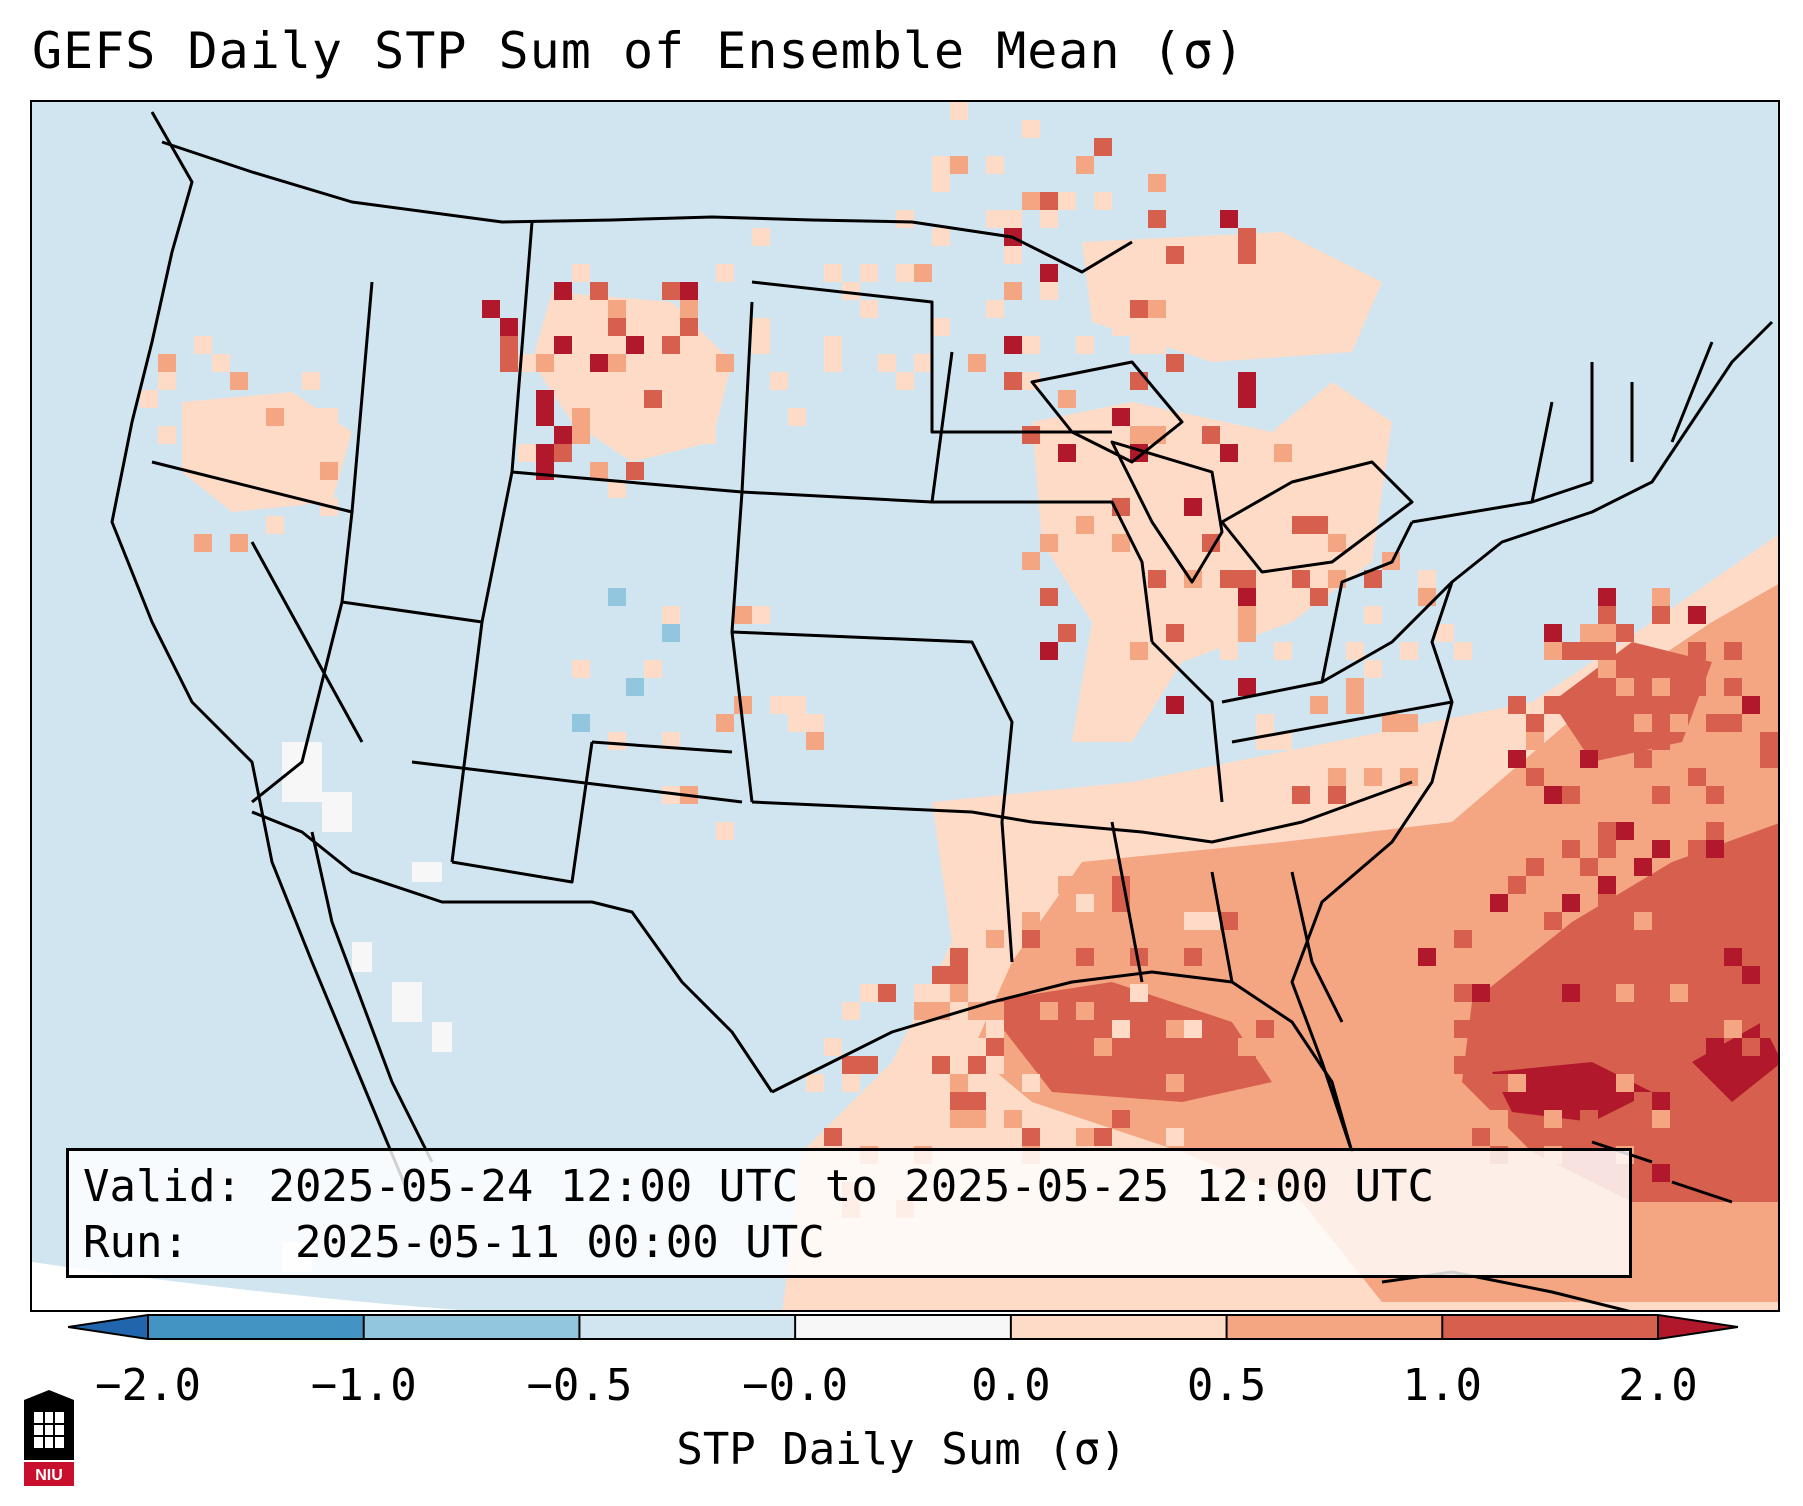 Image resolution: width=1803 pixels, height=1506 pixels. I want to click on tick-label: 2.0, so click(1658, 1385).